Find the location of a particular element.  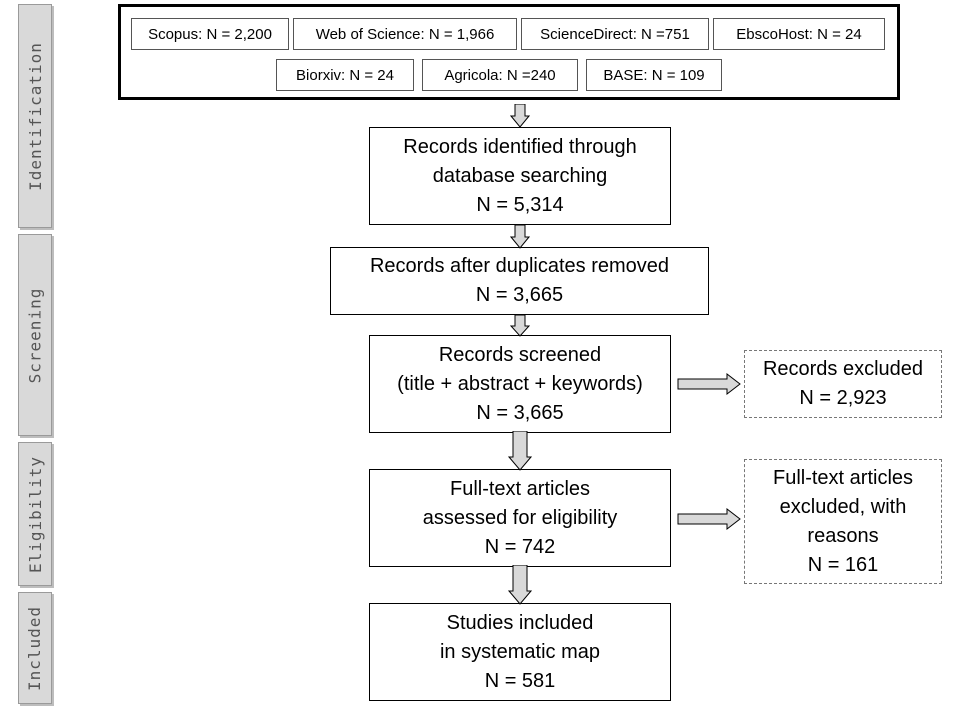

stage-screening-label: Screening is located at coordinates (35, 335).